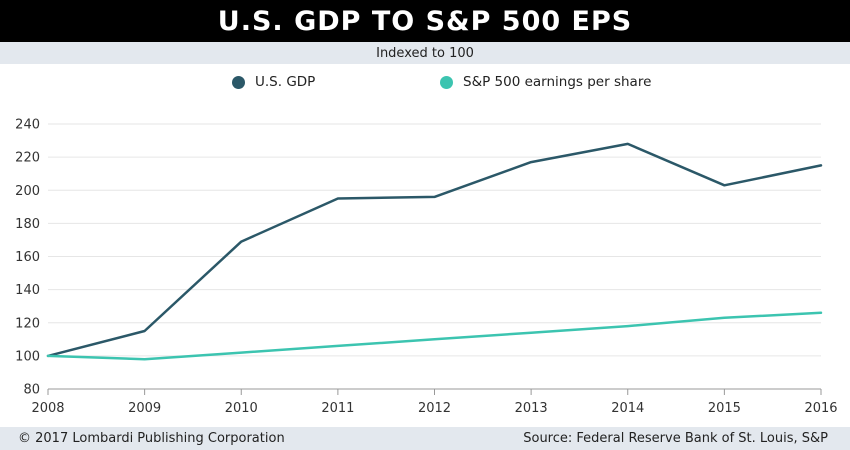 The width and height of the screenshot is (850, 450). What do you see at coordinates (27, 158) in the screenshot?
I see `y-tick-label: 220` at bounding box center [27, 158].